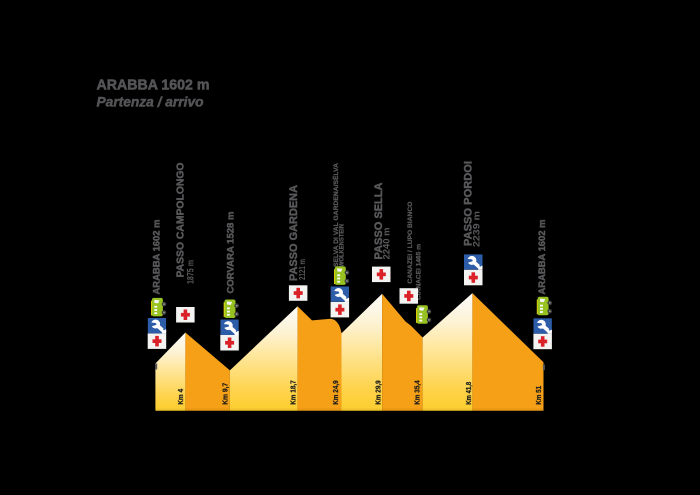  What do you see at coordinates (539, 395) in the screenshot?
I see `svg-text: Km 51` at bounding box center [539, 395].